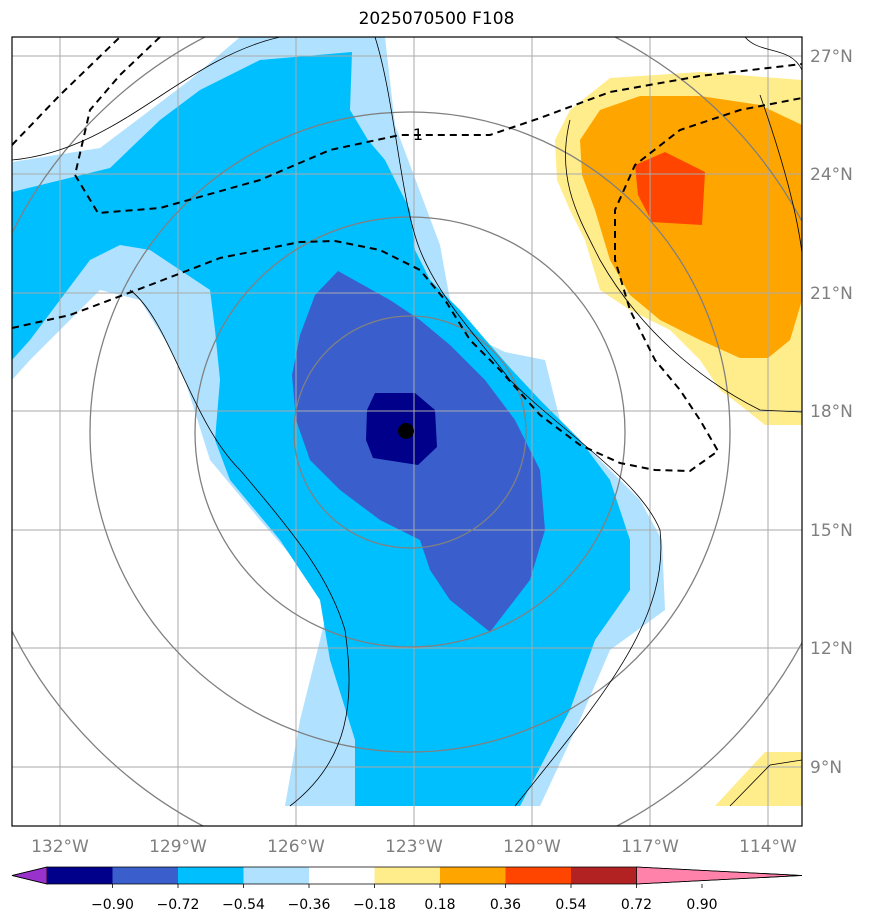 The width and height of the screenshot is (873, 924). I want to click on latitude-tick-label: 18°N, so click(831, 412).